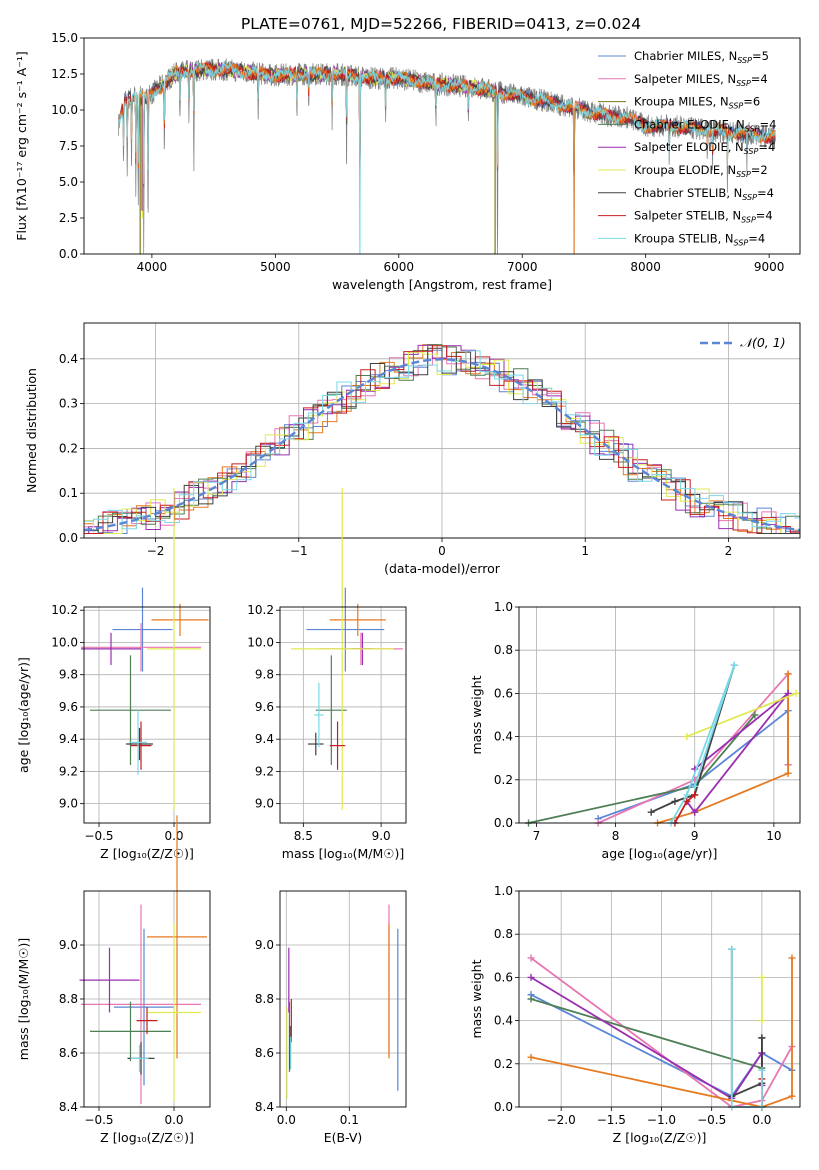 The width and height of the screenshot is (819, 1170). I want to click on y-axis-label: Normed distribution, so click(31, 430).